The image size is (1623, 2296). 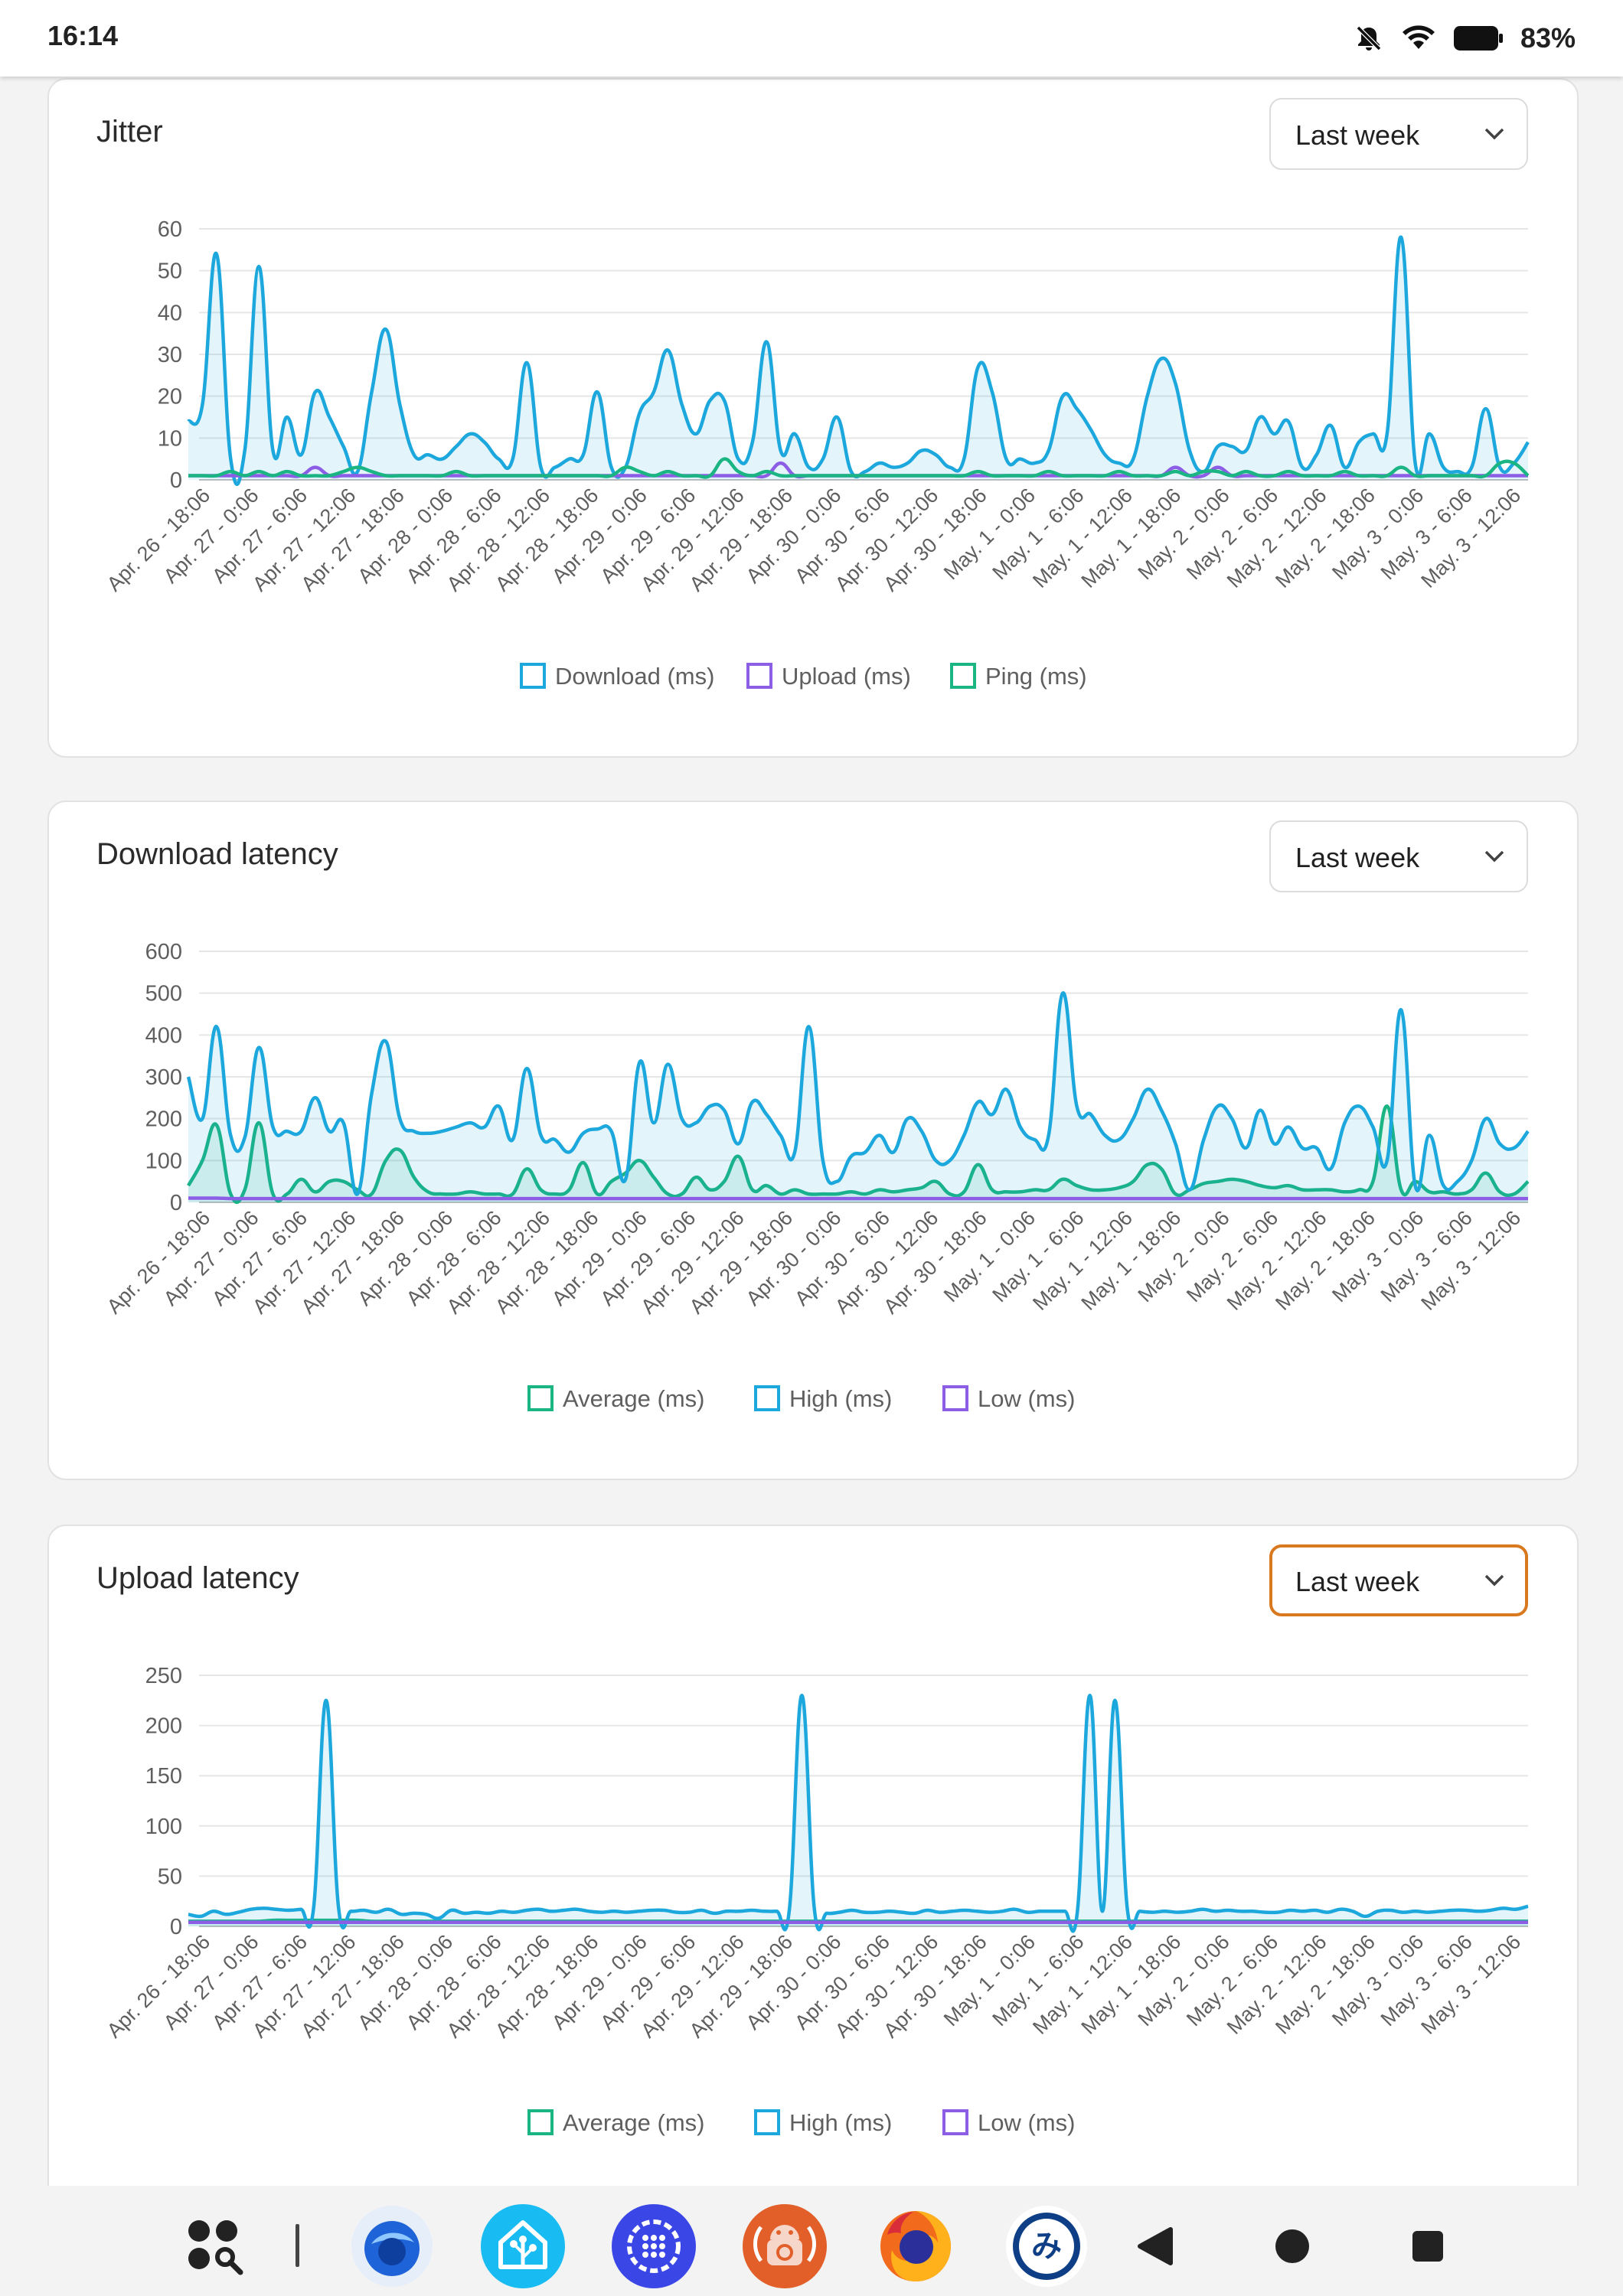 What do you see at coordinates (916, 2246) in the screenshot?
I see `firefox-app-icon` at bounding box center [916, 2246].